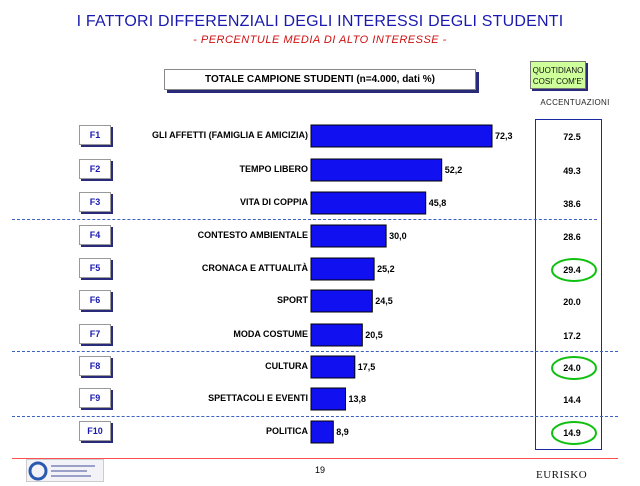  I want to click on quotidiano-badge: QUOTIDIANO COSI' COM'E', so click(558, 75).